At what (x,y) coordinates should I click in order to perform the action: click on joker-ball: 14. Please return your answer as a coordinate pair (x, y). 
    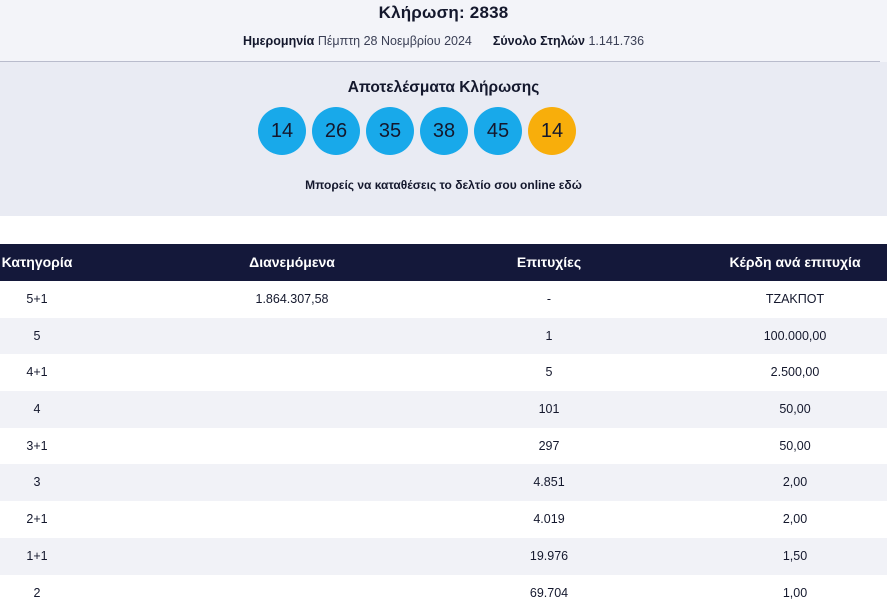
    Looking at the image, I should click on (552, 131).